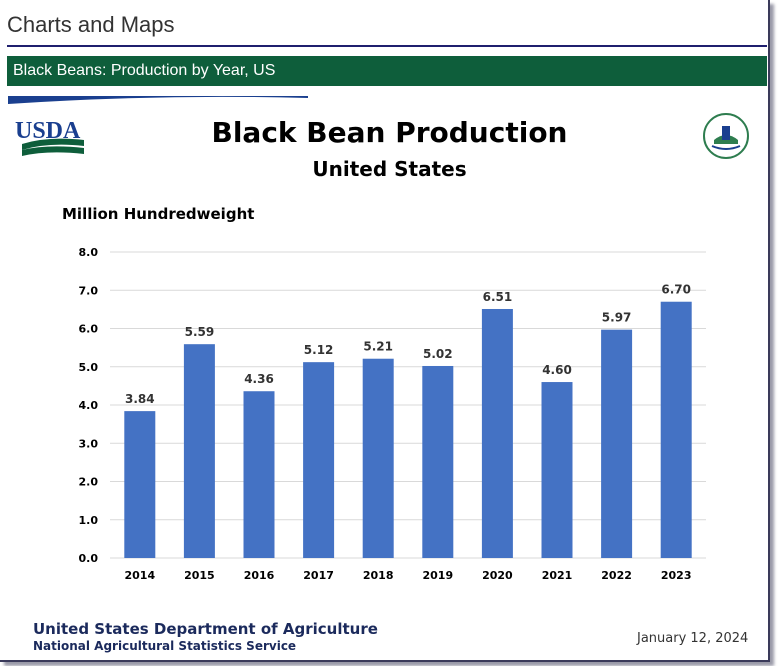 The image size is (779, 666). Describe the element at coordinates (91, 24) in the screenshot. I see `page-title: Charts and Maps` at that location.